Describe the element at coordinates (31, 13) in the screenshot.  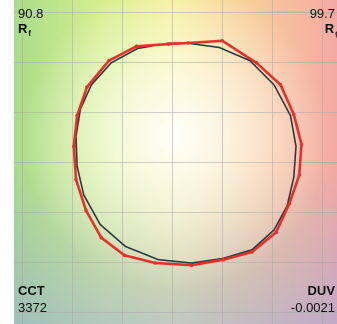
I see `rf-value: 90.8` at that location.